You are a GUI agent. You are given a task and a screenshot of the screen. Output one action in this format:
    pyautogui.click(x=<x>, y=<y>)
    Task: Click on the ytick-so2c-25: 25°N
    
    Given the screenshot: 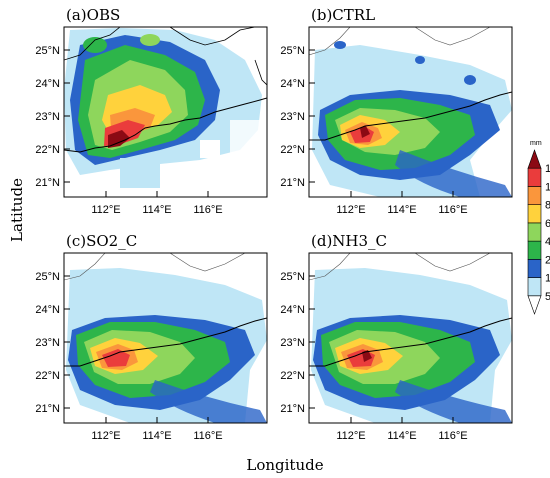 What is the action you would take?
    pyautogui.click(x=47, y=277)
    